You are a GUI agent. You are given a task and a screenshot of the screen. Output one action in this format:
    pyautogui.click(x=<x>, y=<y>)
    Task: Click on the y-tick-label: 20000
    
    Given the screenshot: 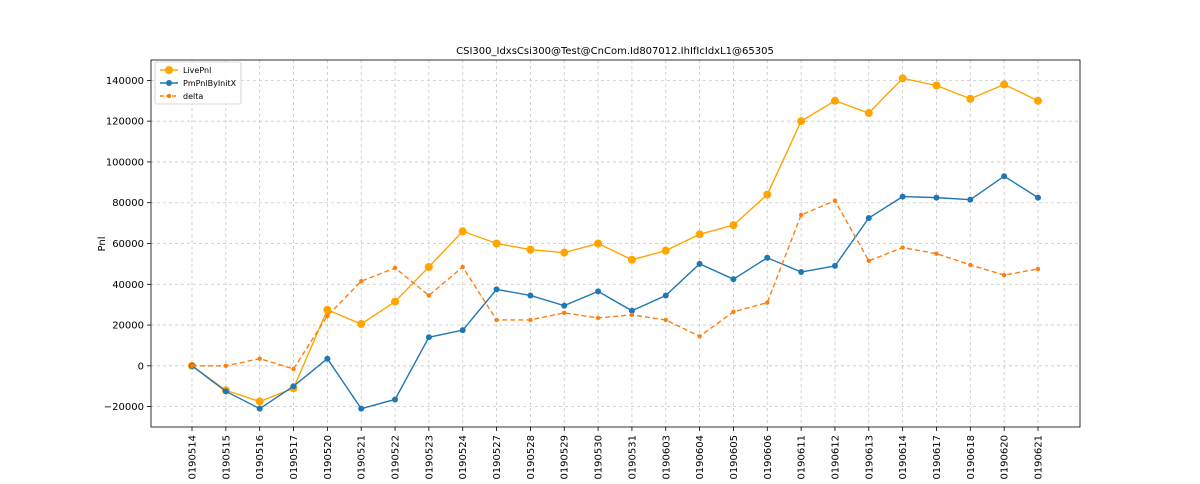 What is the action you would take?
    pyautogui.click(x=128, y=326)
    